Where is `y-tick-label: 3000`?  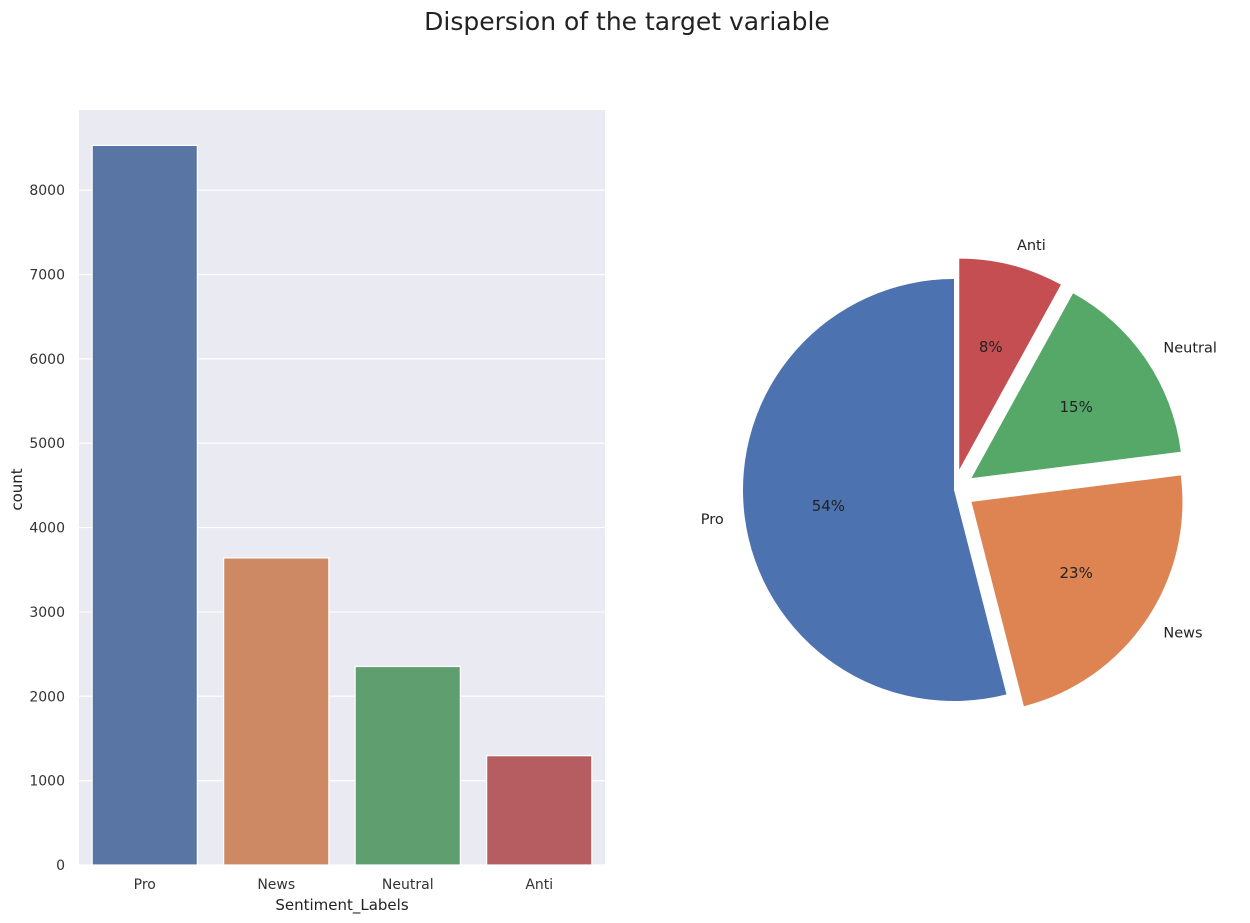
y-tick-label: 3000 is located at coordinates (47, 613).